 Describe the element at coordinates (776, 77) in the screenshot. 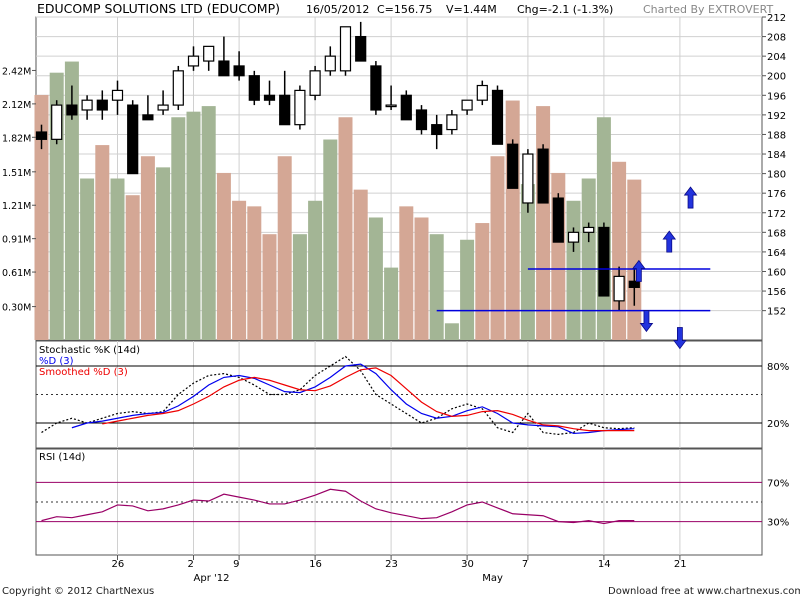

I see `price-tick-label: 200` at that location.